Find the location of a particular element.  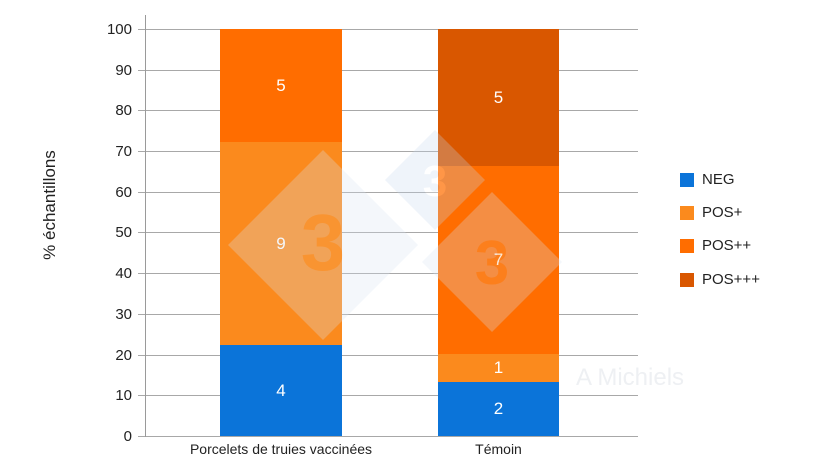

y-tick-label: 100 is located at coordinates (119, 29).